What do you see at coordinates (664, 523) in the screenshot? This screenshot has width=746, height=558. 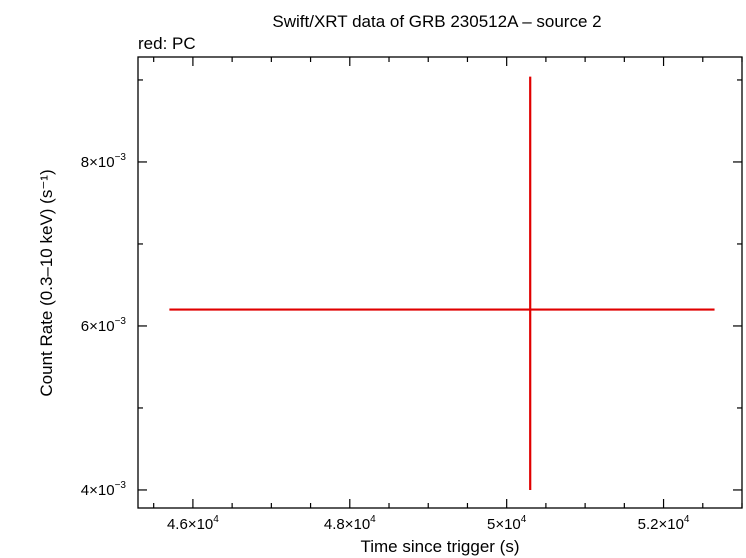 I see `x-tick-label: 5.2×10⁴` at bounding box center [664, 523].